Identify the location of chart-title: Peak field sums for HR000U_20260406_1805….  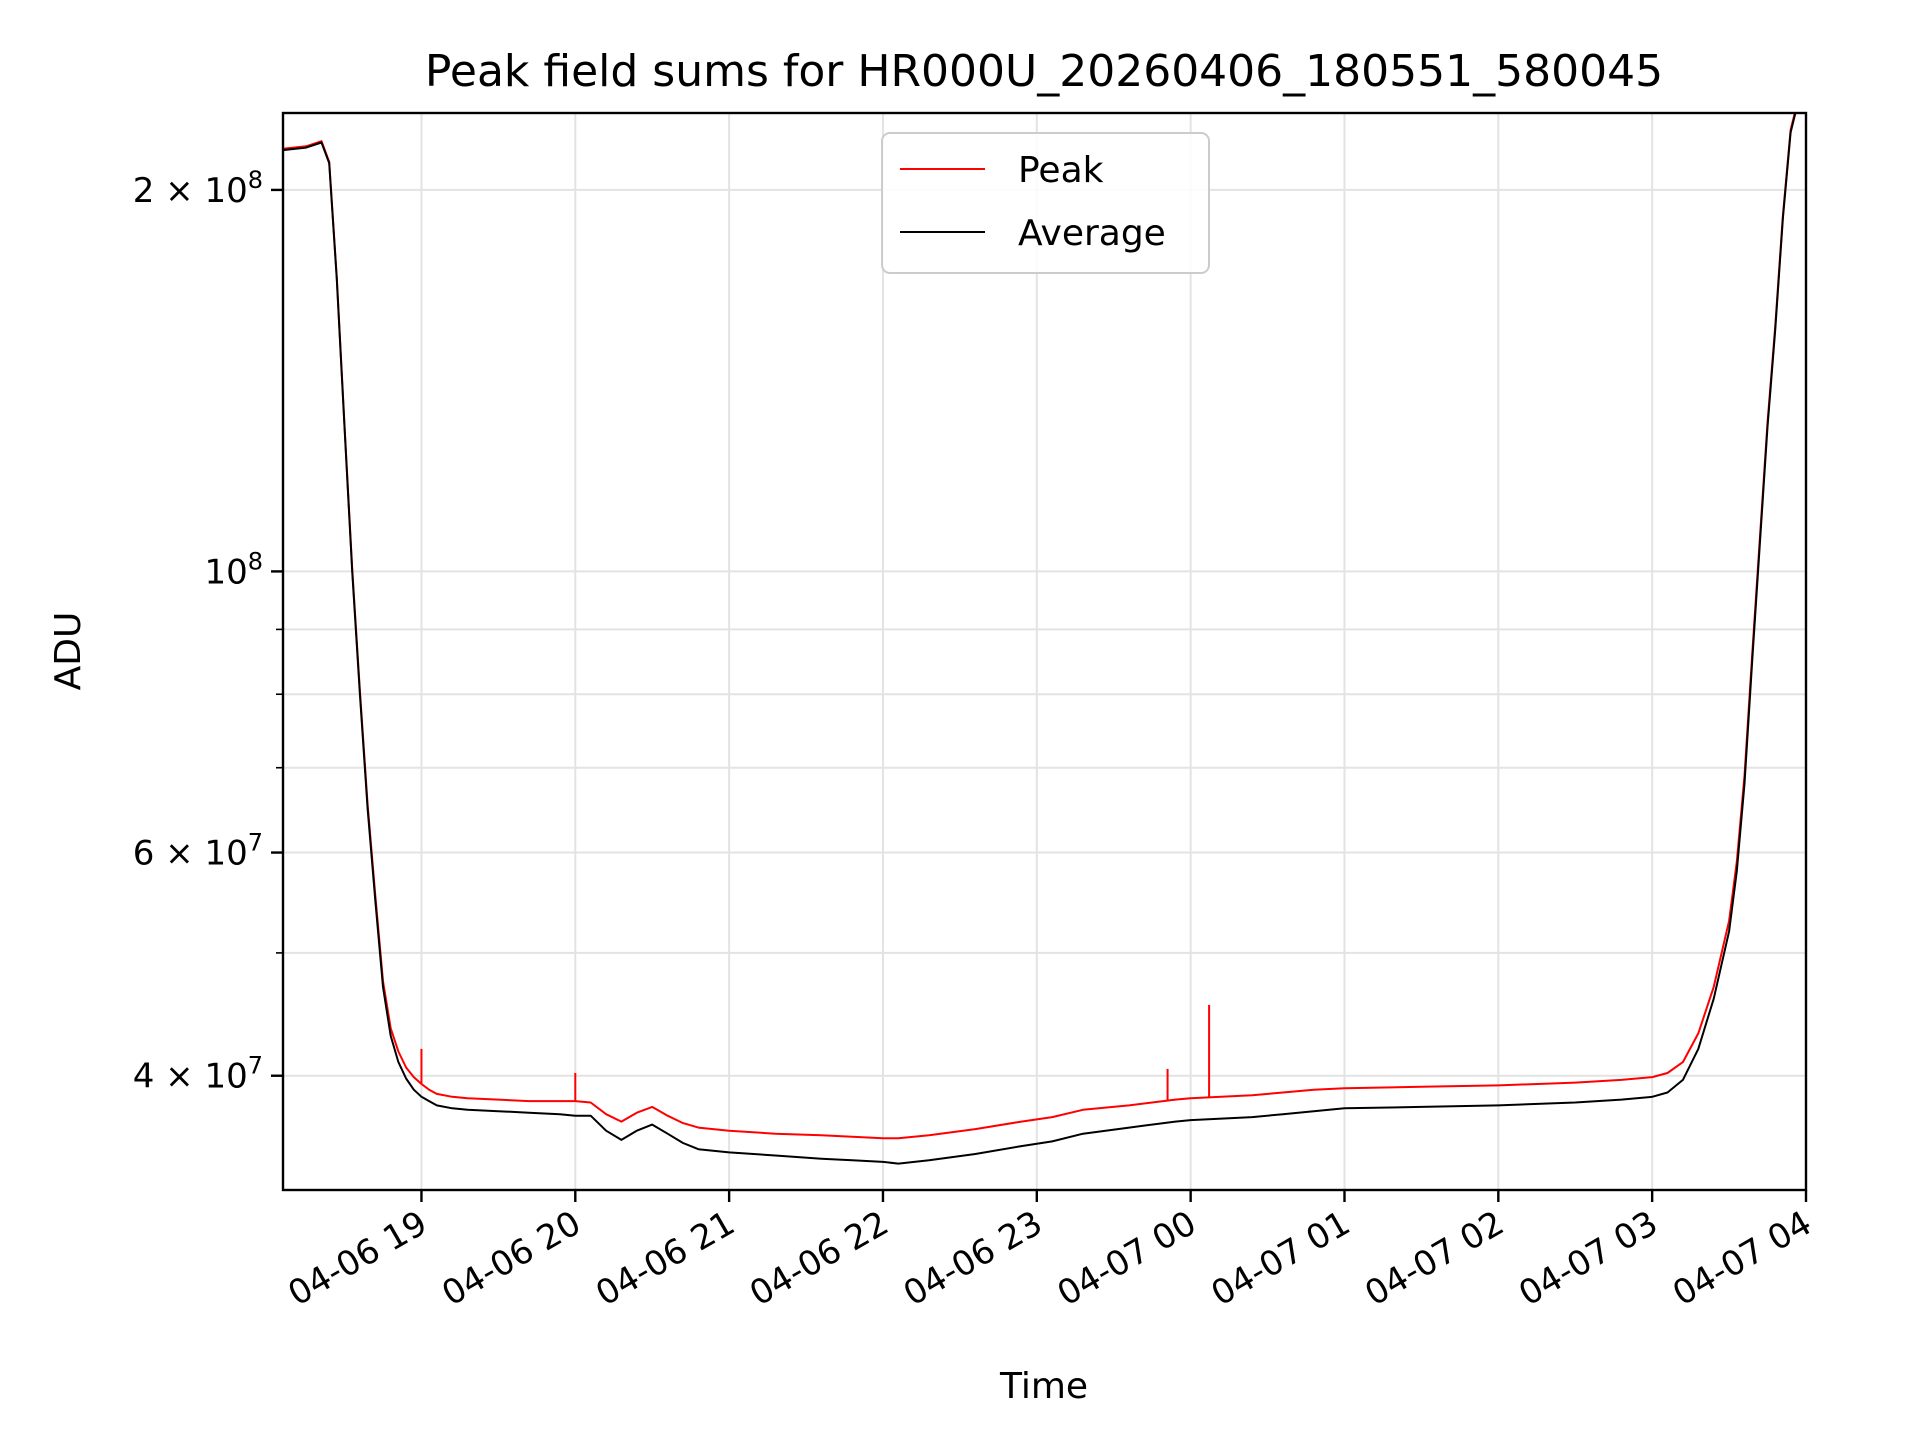
(1044, 71).